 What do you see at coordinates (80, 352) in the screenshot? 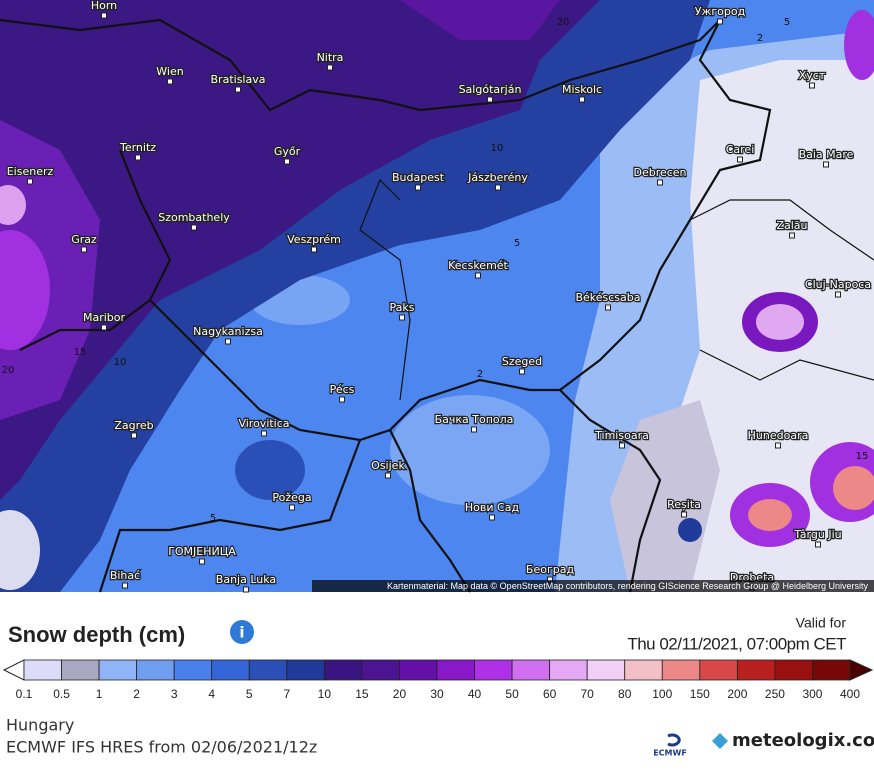
I see `contour-label: 15` at bounding box center [80, 352].